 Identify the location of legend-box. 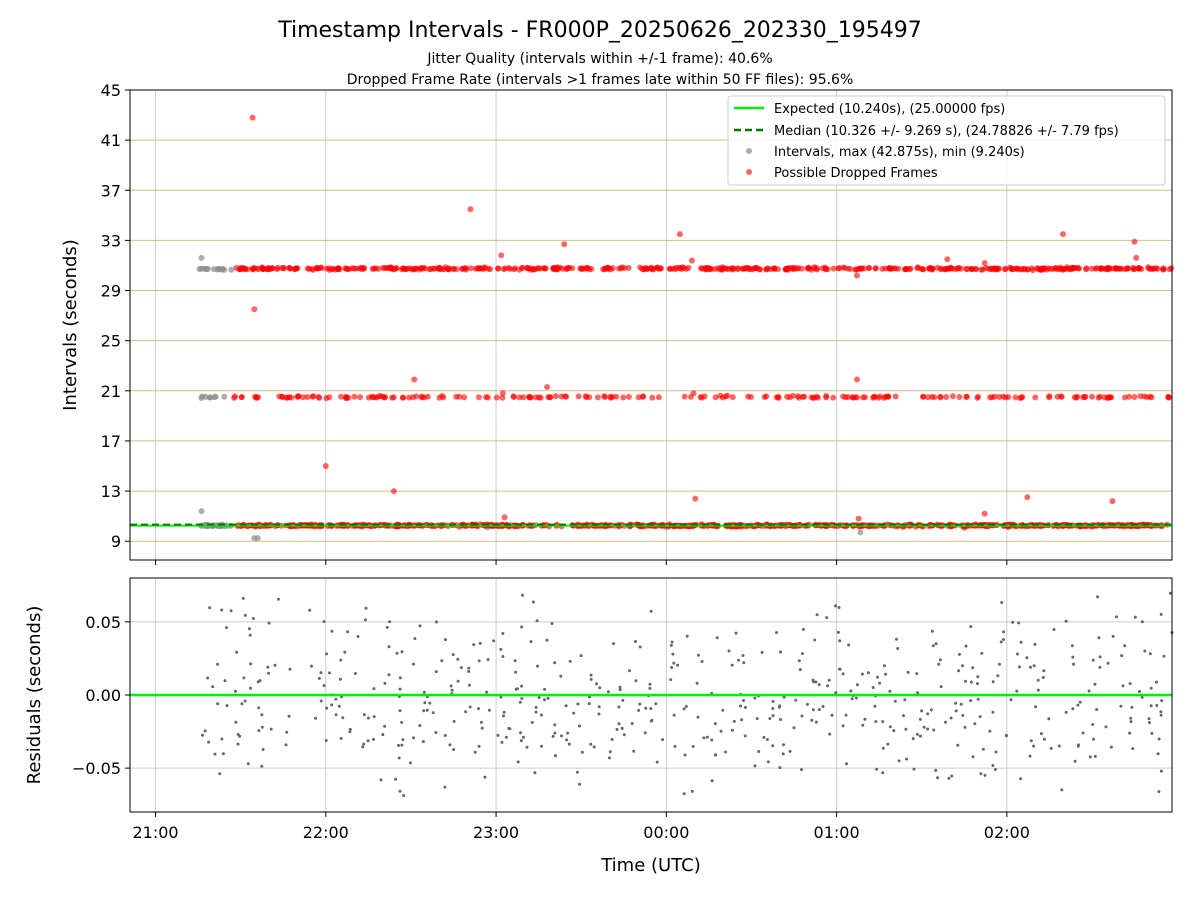
(946, 140).